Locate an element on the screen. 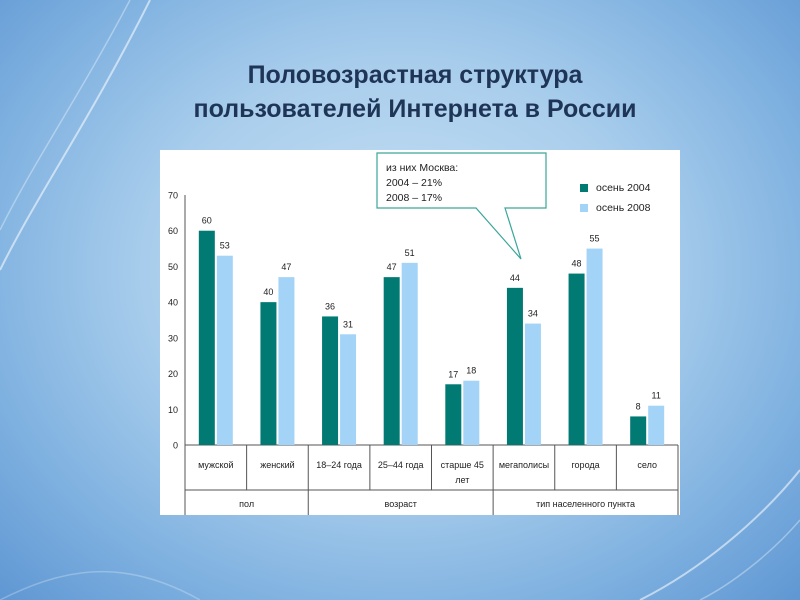 The width and height of the screenshot is (800, 600). legend-item-2008: осень 2008 is located at coordinates (615, 208).